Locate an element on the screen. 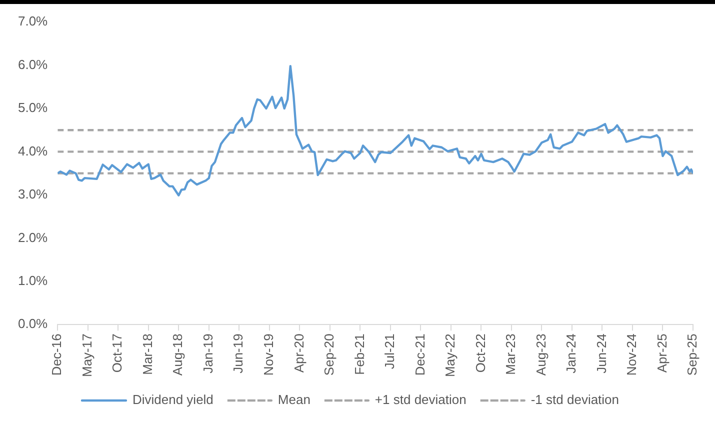  x-tick-label: May-22 is located at coordinates (450, 356).